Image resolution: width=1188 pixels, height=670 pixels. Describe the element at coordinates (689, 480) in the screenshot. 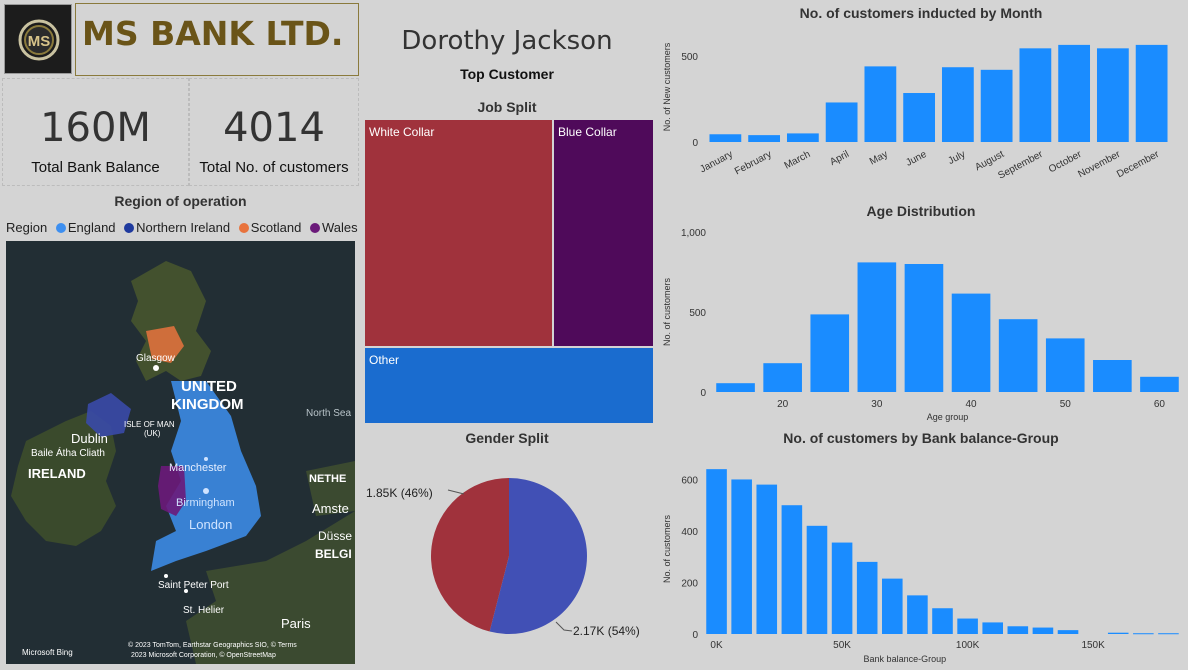

I see `balance-ytick-3: 600` at that location.